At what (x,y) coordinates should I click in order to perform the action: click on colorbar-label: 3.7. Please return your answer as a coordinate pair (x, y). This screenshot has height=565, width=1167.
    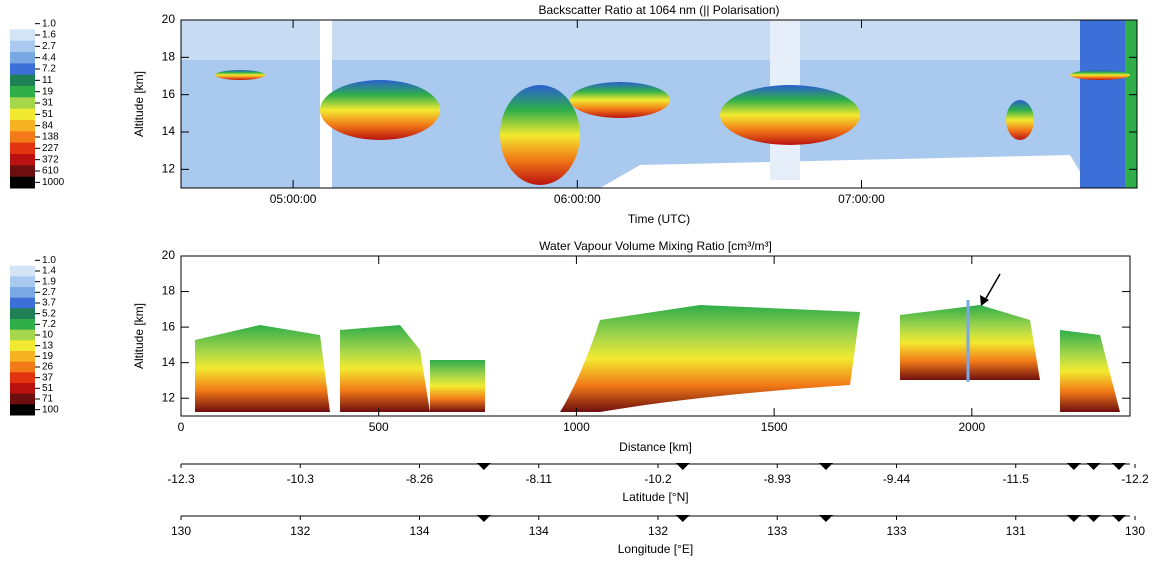
    Looking at the image, I should click on (49, 303).